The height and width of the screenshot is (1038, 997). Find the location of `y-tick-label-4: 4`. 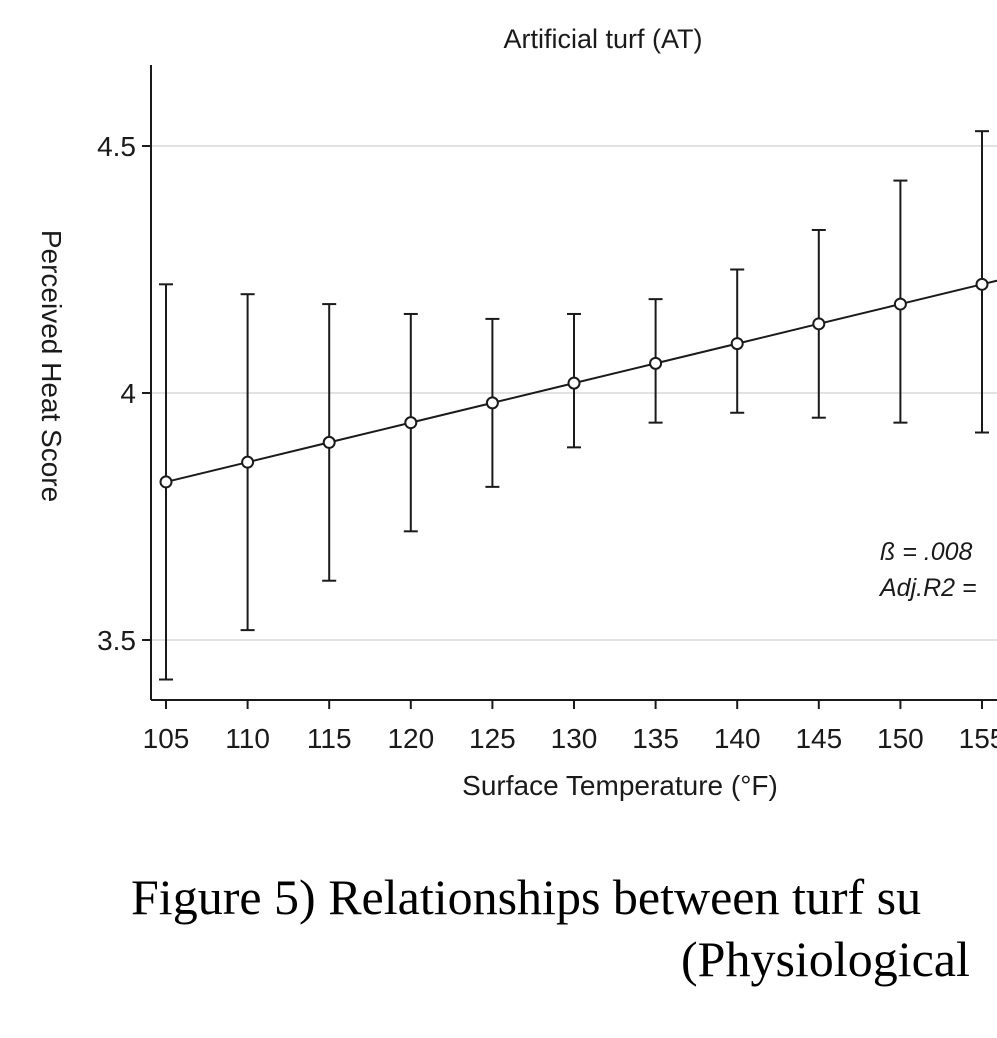

y-tick-label-4: 4 is located at coordinates (128, 393).